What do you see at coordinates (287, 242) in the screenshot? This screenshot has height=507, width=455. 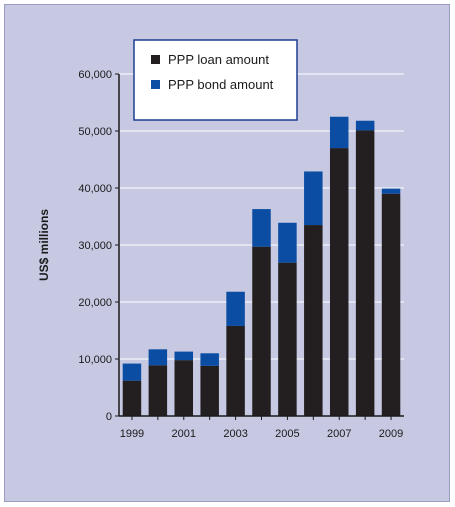 I see `bar-bond-2005` at bounding box center [287, 242].